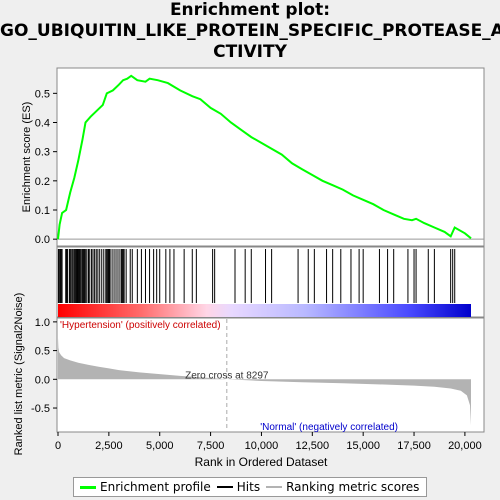  What do you see at coordinates (88, 487) in the screenshot?
I see `legend-swatch-enrichment` at bounding box center [88, 487].